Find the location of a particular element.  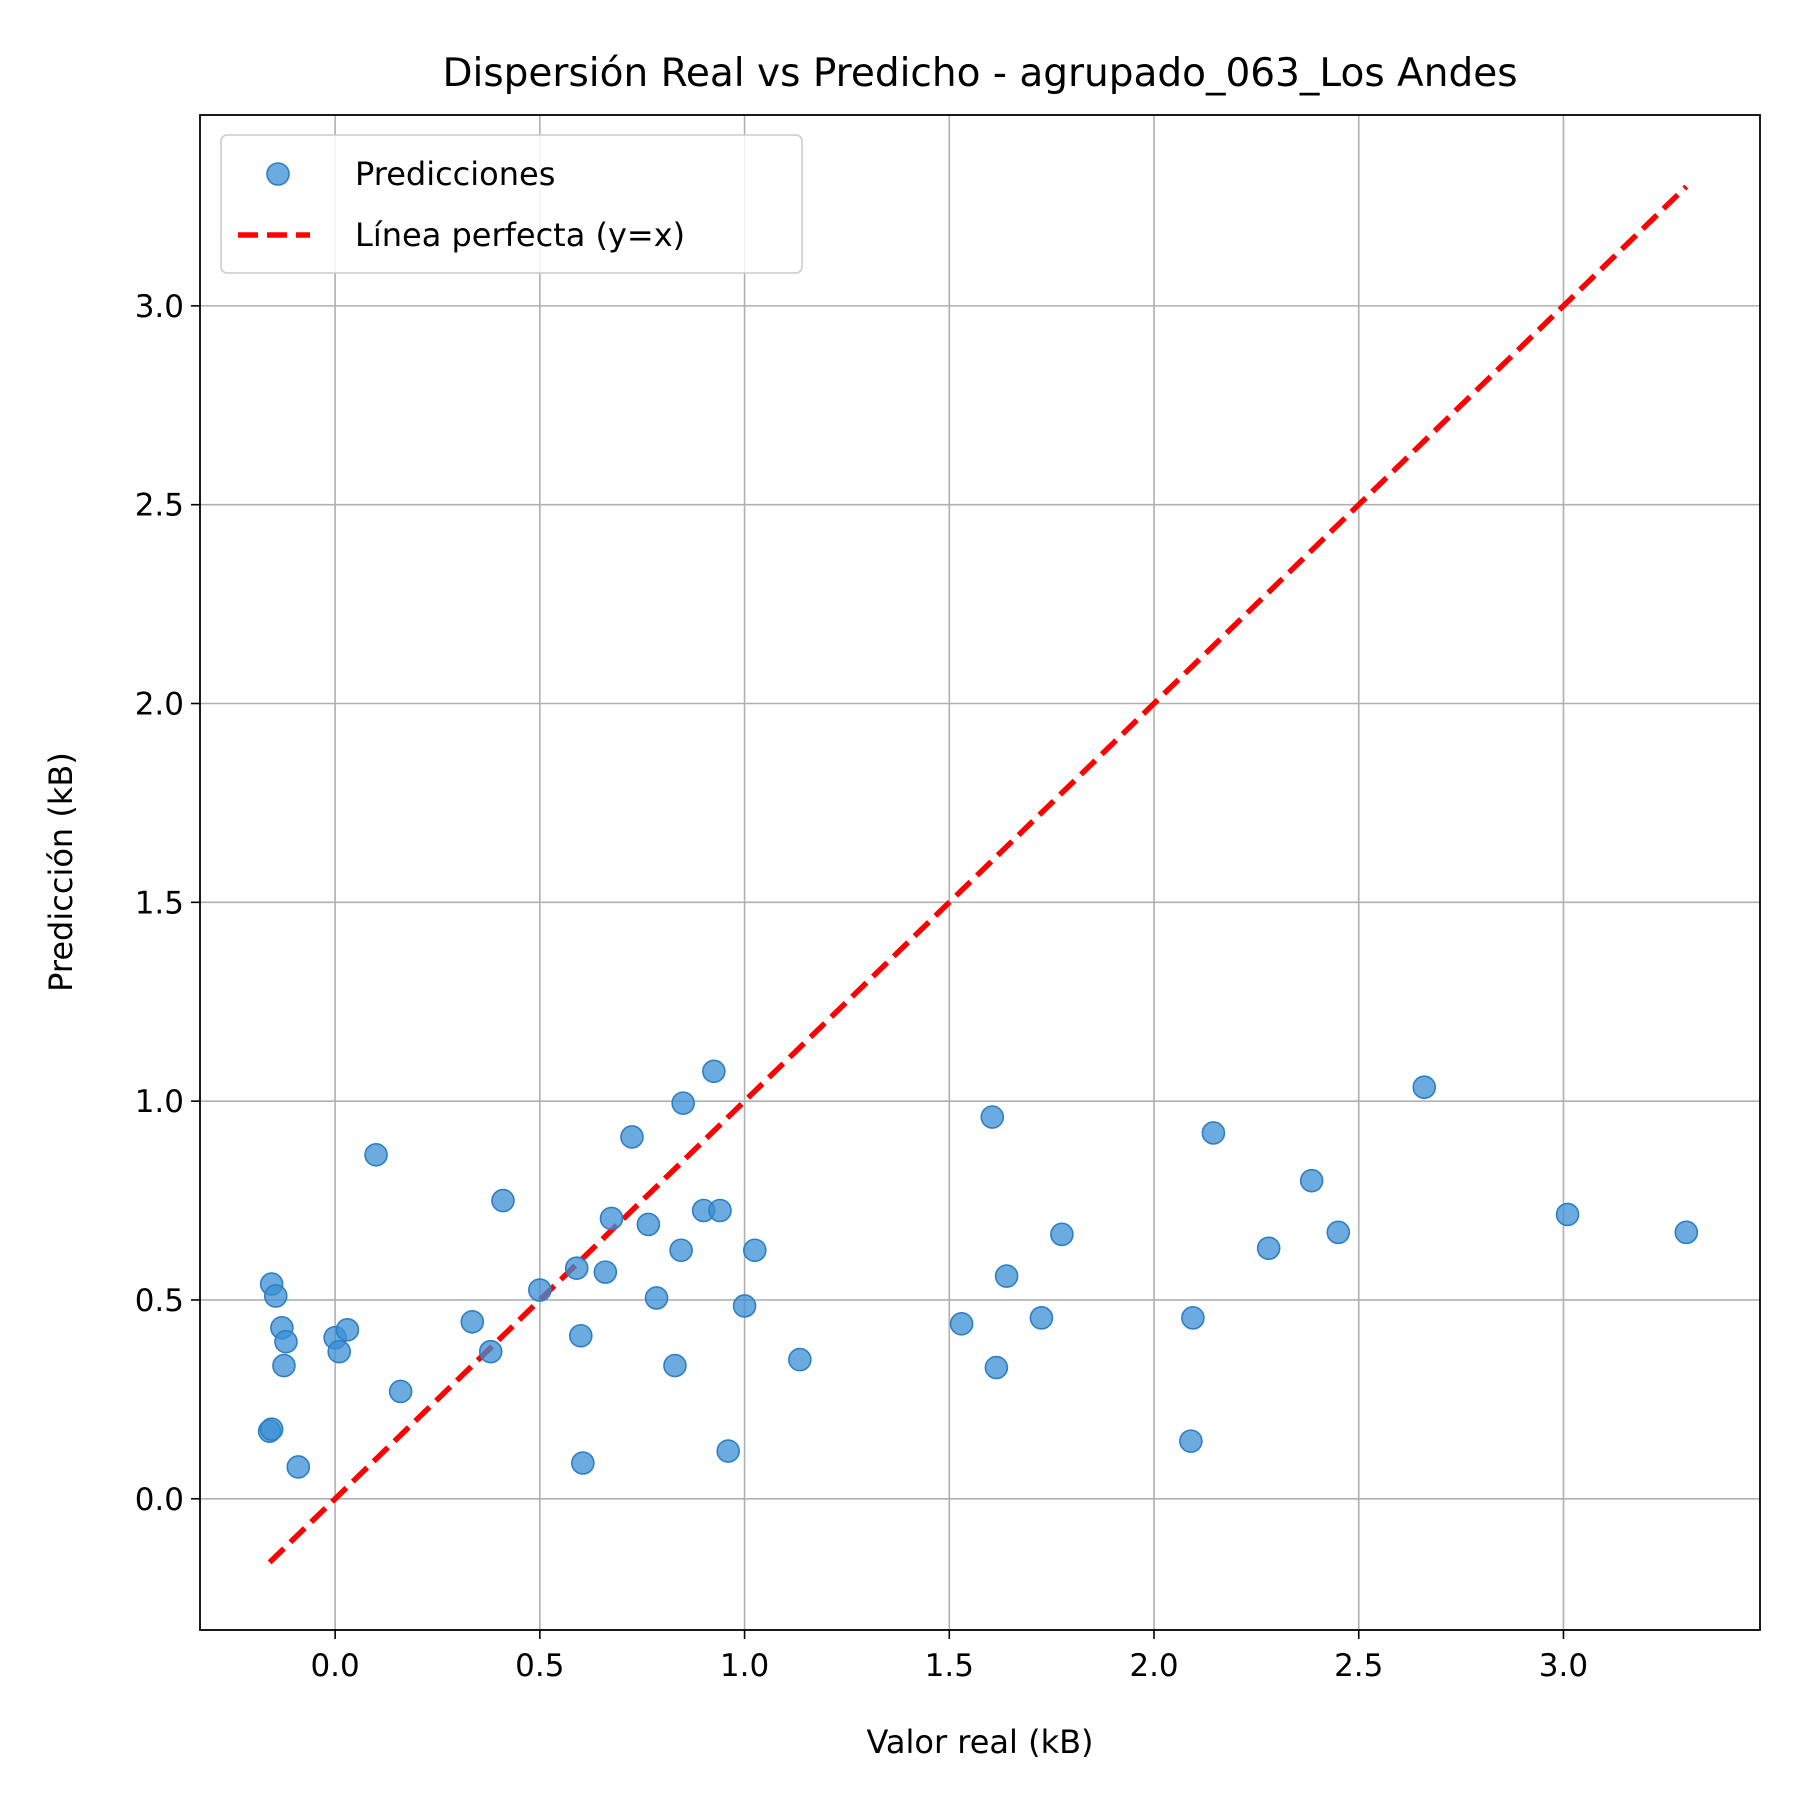

legend-marker-predicciones is located at coordinates (278, 174).